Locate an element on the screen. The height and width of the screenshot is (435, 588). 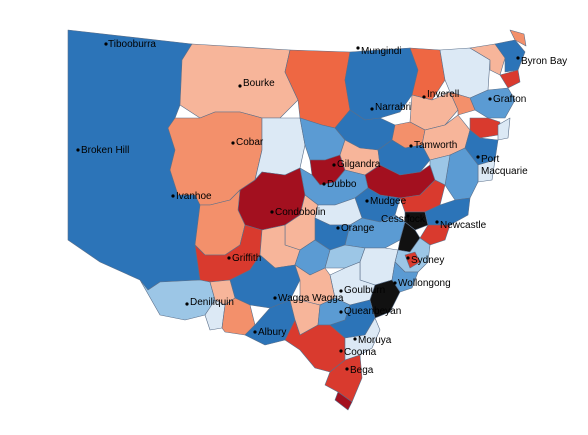
region-bega-south is located at coordinates (343, 401).